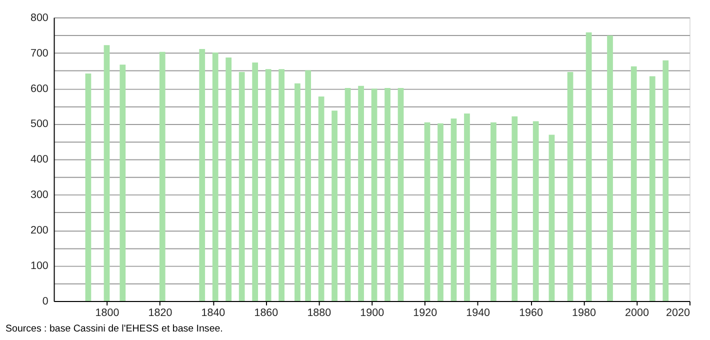 The height and width of the screenshot is (340, 710). I want to click on x-tick-label: 1820, so click(160, 313).